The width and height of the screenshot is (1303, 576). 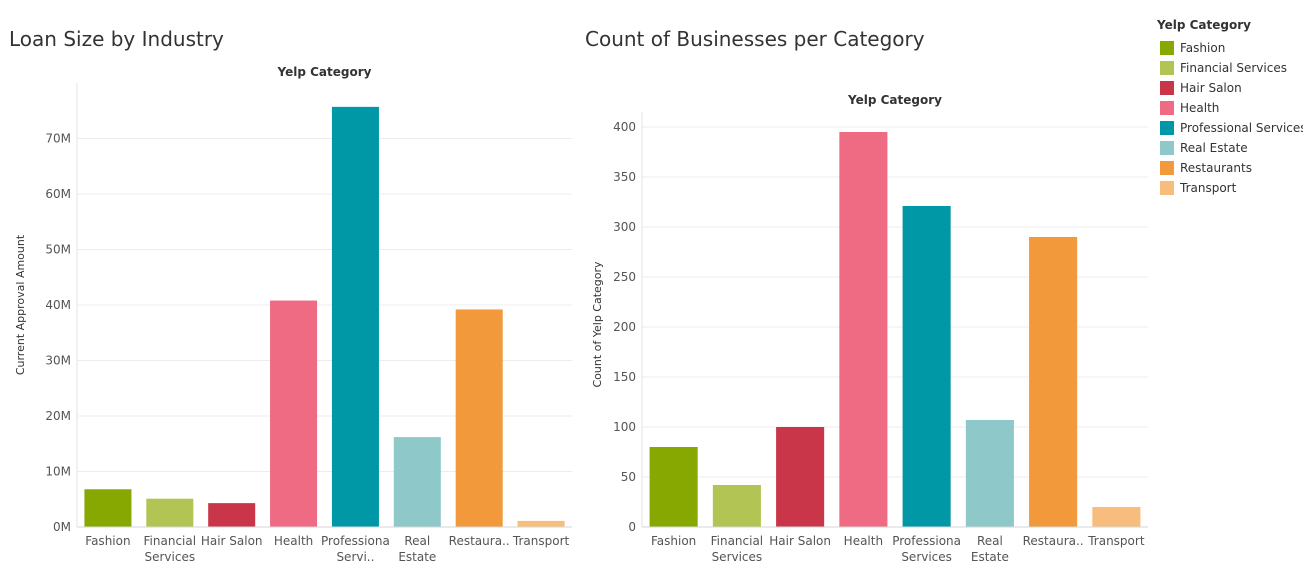 What do you see at coordinates (755, 39) in the screenshot?
I see `chart2-title: Count of Businesses per Category` at bounding box center [755, 39].